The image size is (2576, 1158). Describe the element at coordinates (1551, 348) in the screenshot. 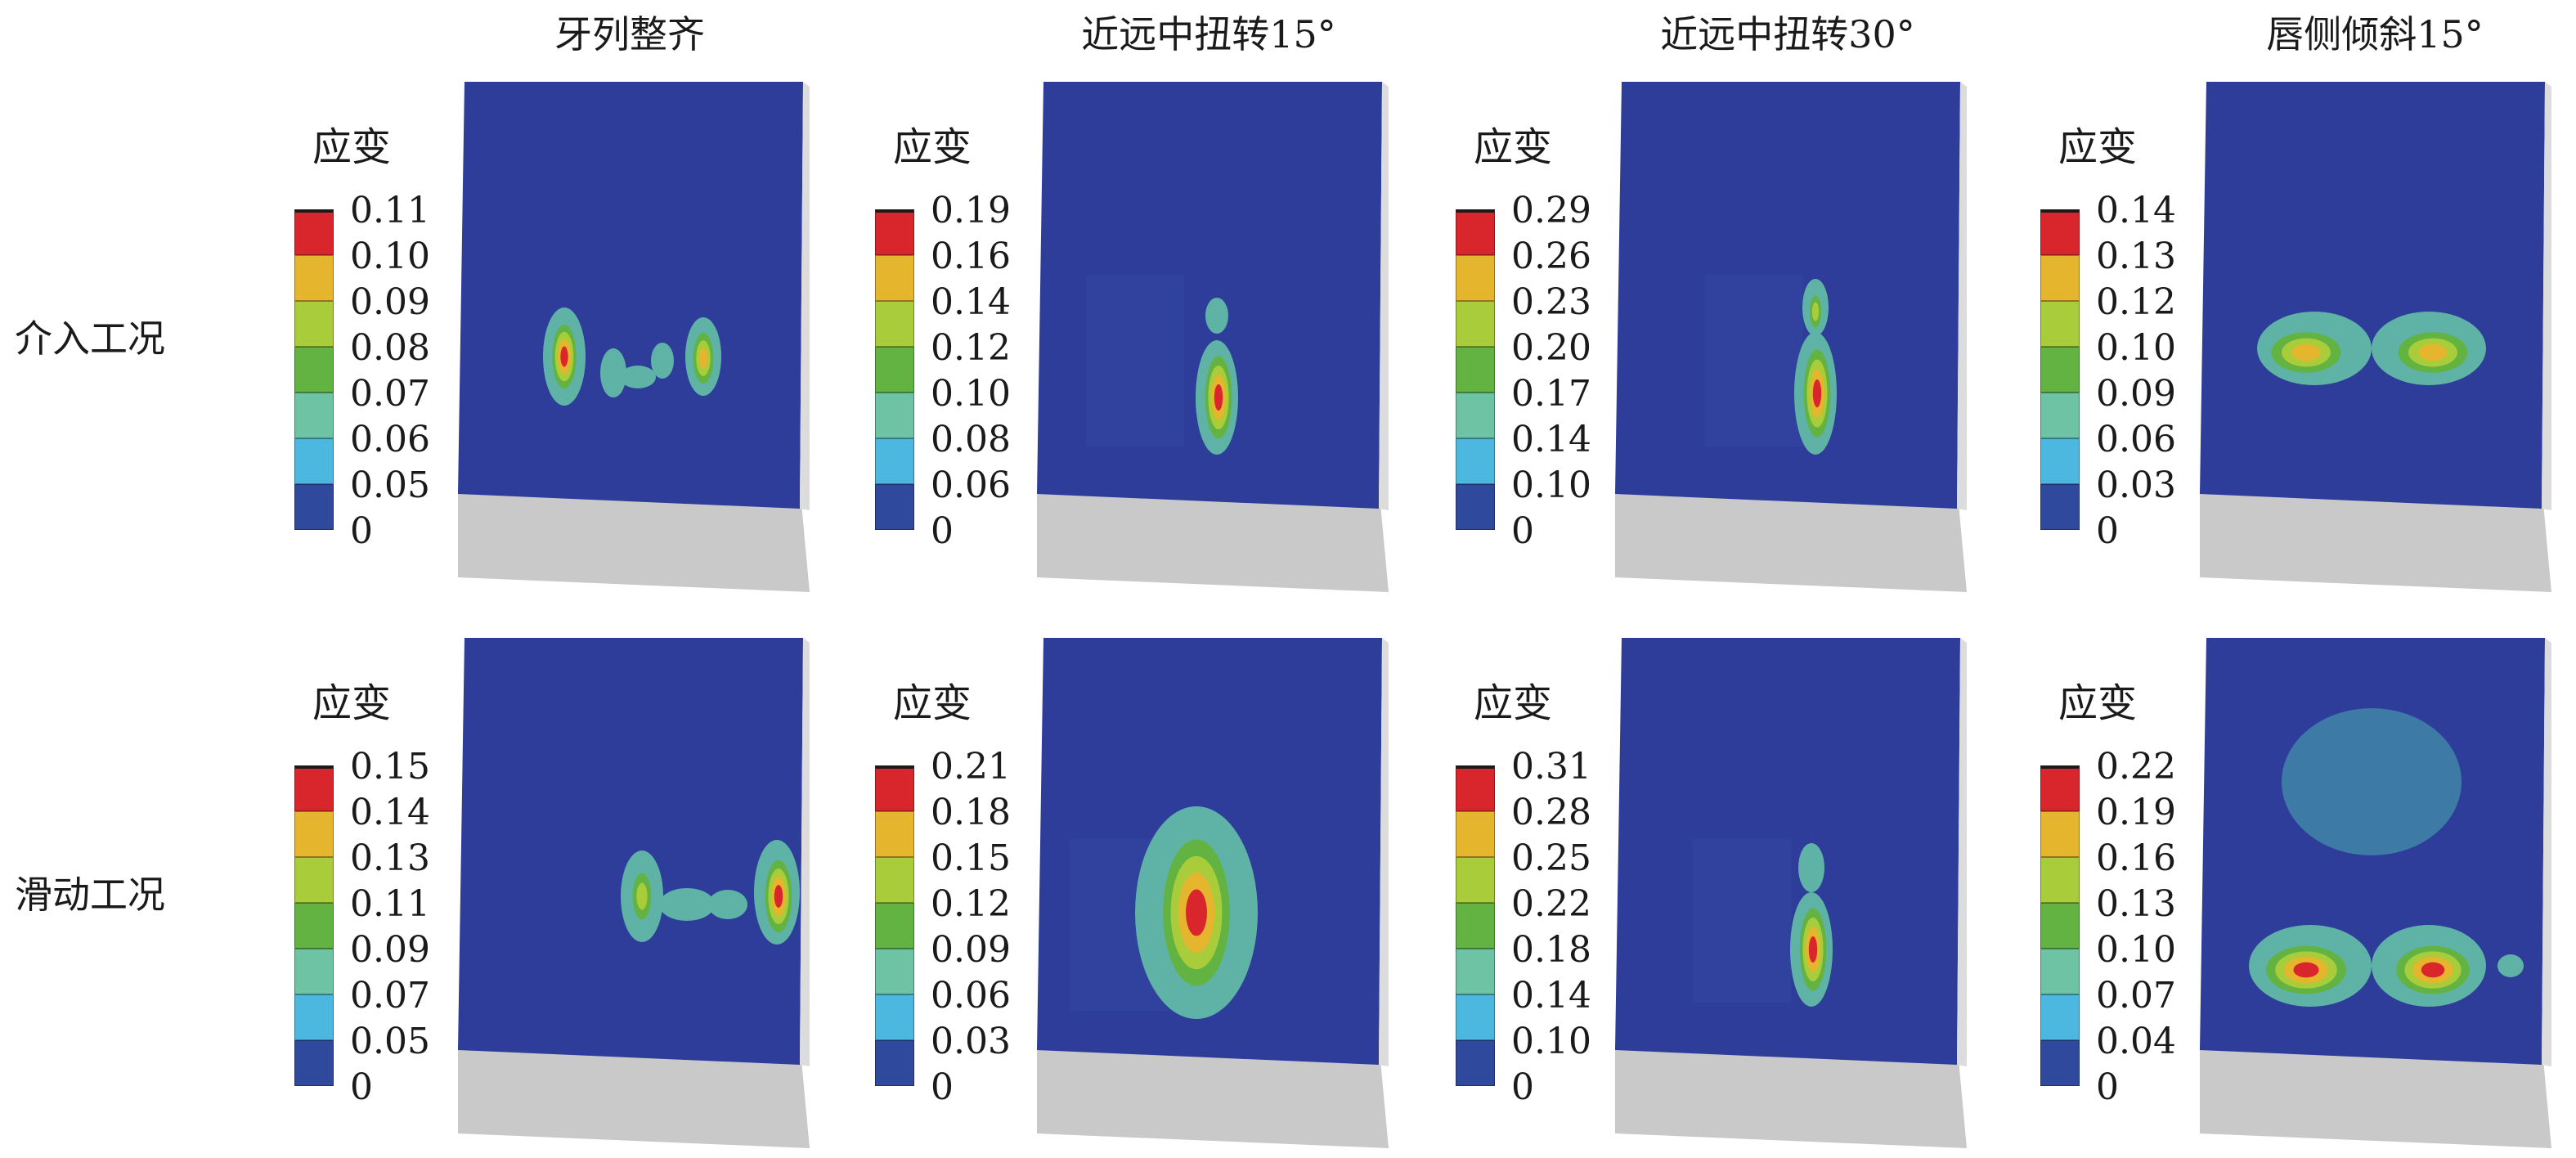

I see `legend-tick-label: 0.20` at that location.